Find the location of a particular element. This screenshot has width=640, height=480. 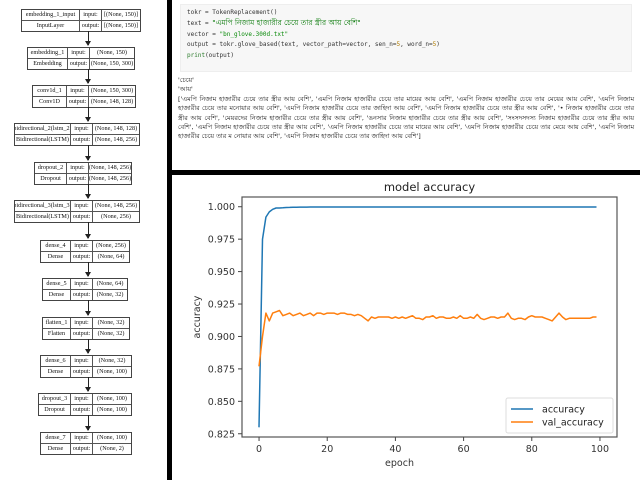

y-tick-label: 1.000 is located at coordinates (221, 207).